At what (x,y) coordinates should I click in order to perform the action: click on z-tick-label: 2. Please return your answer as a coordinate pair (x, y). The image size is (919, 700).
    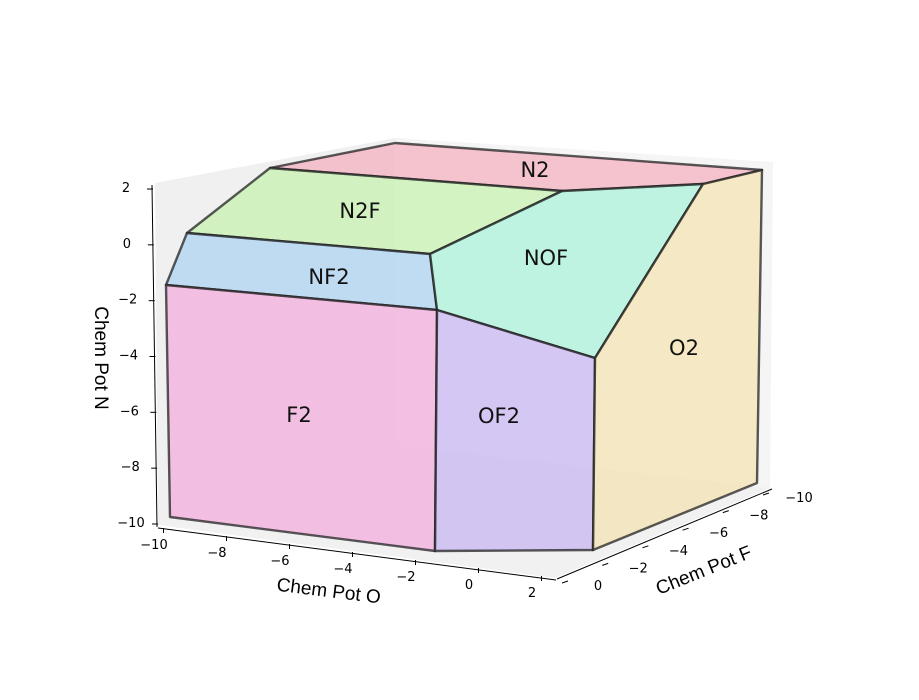
    Looking at the image, I should click on (126, 188).